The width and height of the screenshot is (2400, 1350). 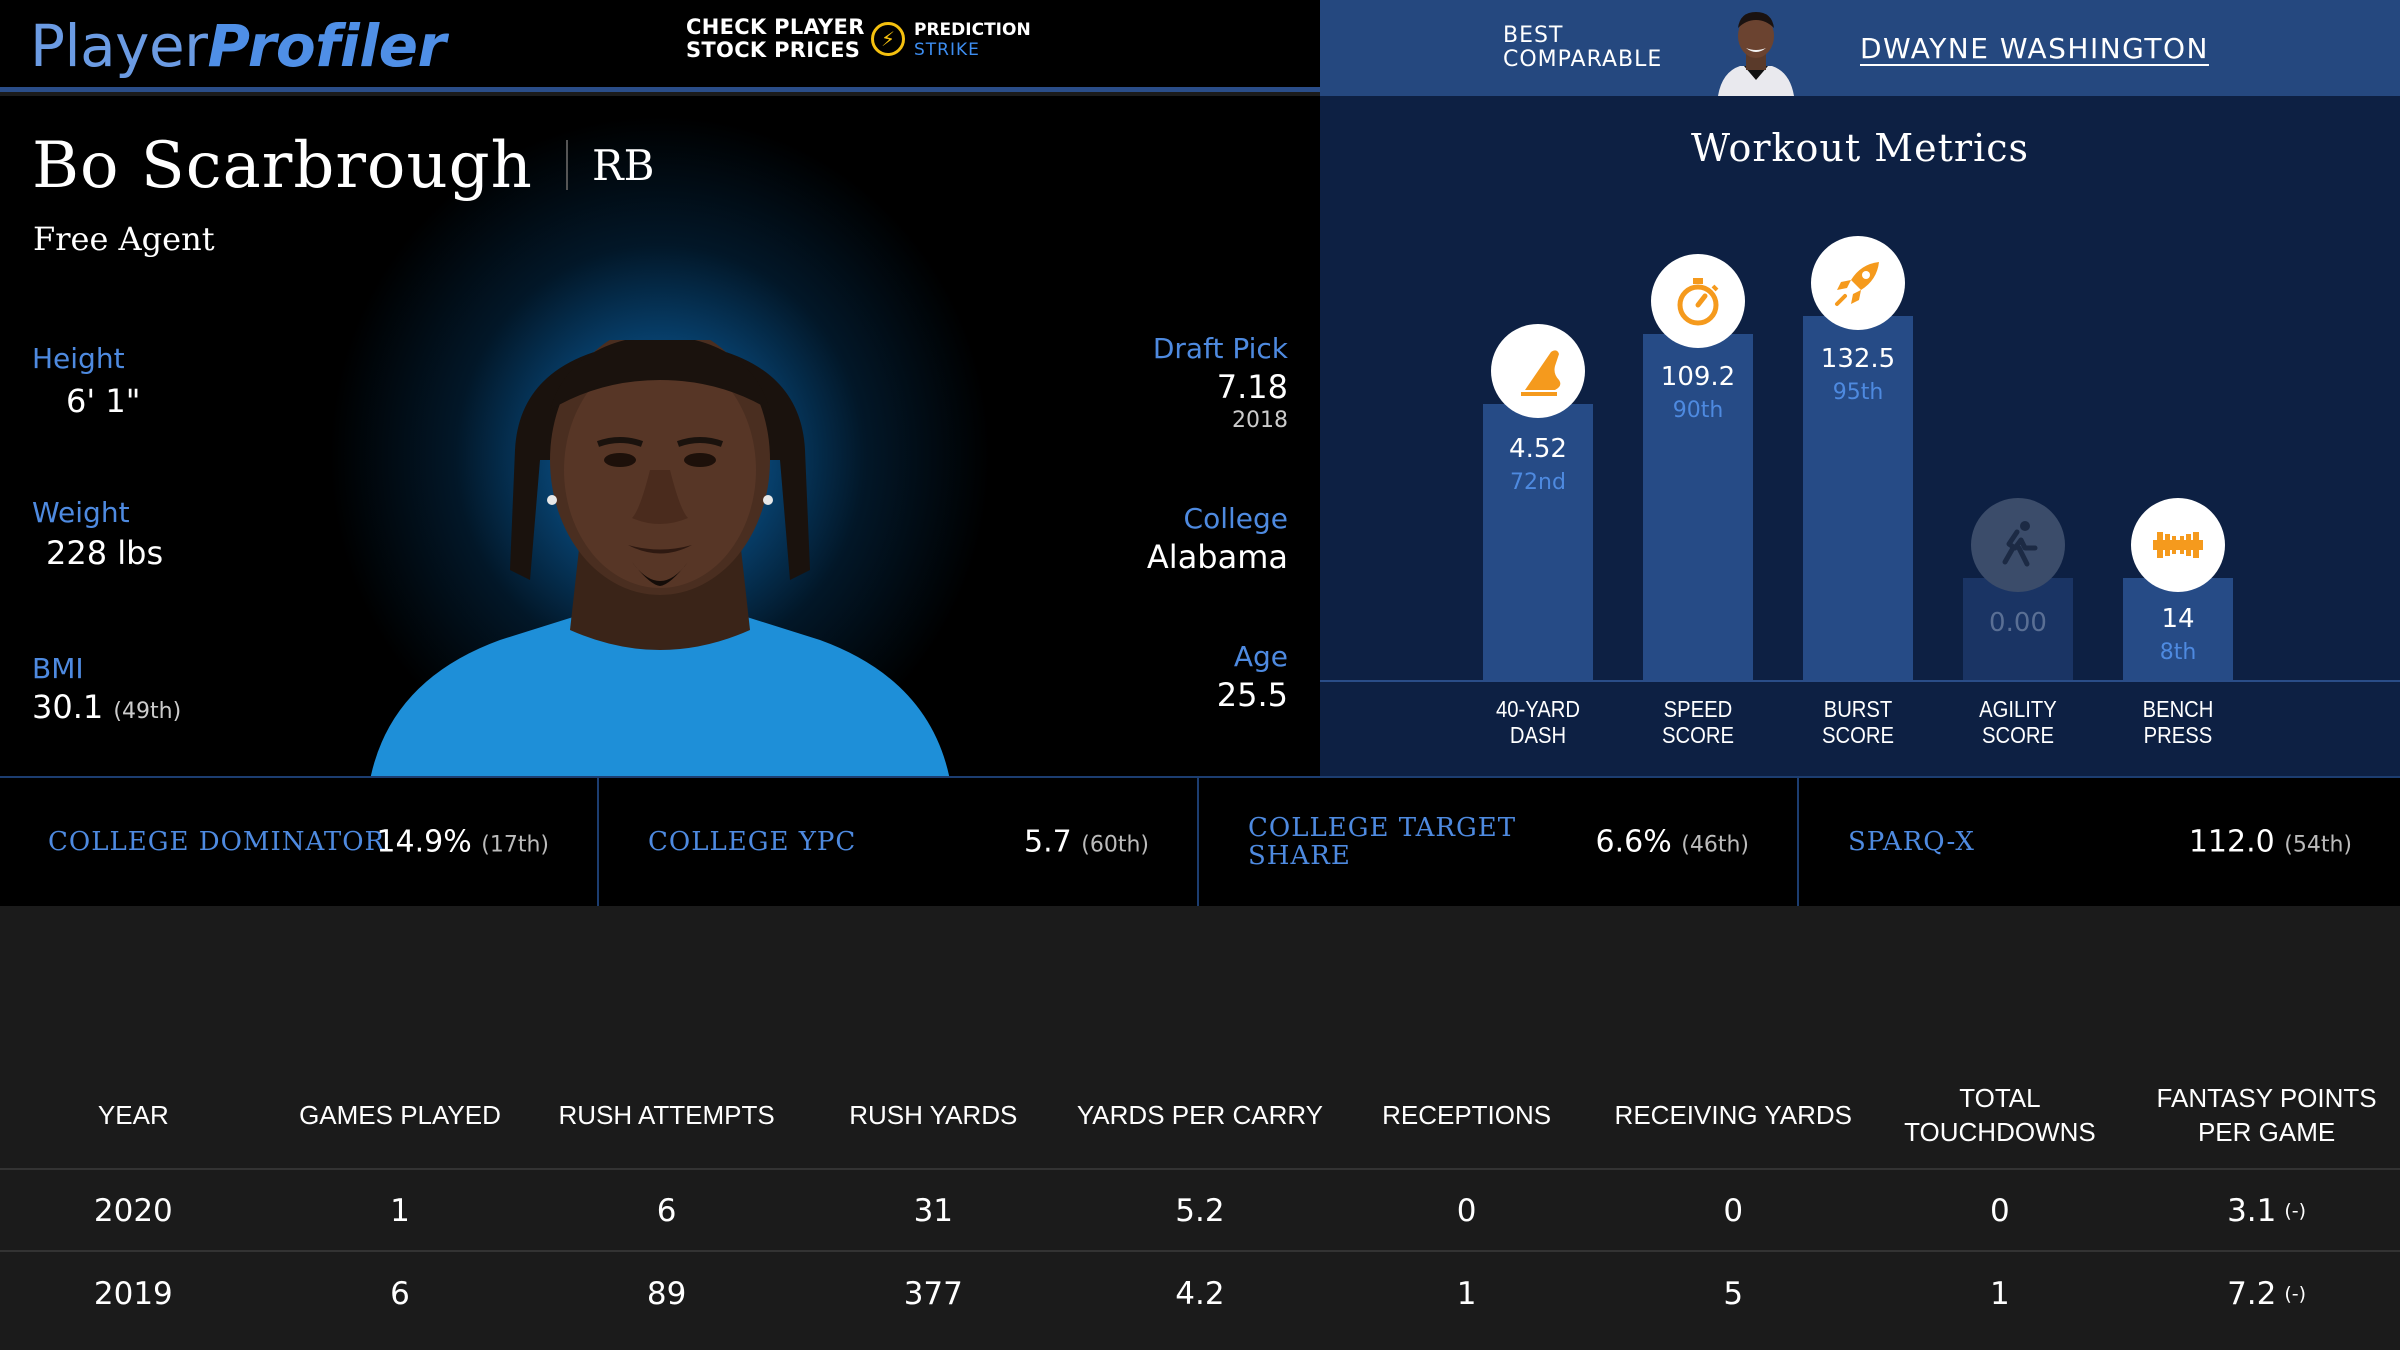 I want to click on player-headshot, so click(x=660, y=558).